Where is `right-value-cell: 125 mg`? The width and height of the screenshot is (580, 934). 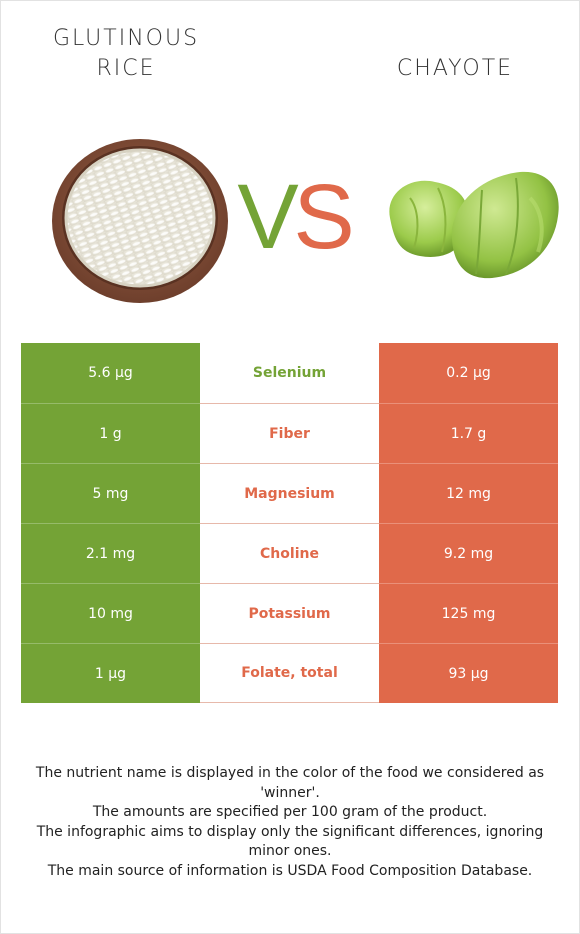 right-value-cell: 125 mg is located at coordinates (468, 613).